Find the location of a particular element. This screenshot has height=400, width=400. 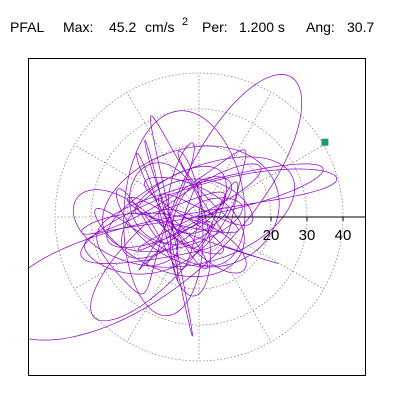

axis-tick-label-20: 20 is located at coordinates (271, 235).